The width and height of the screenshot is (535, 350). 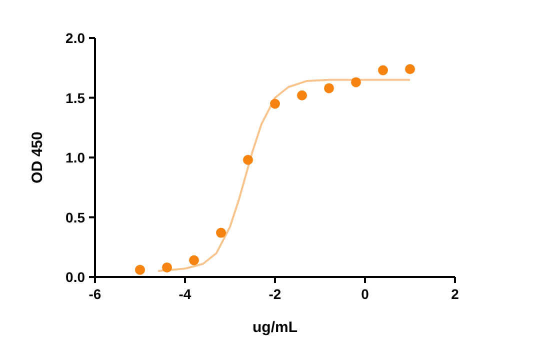 I want to click on y-tick-label: 0.5, so click(x=76, y=217).